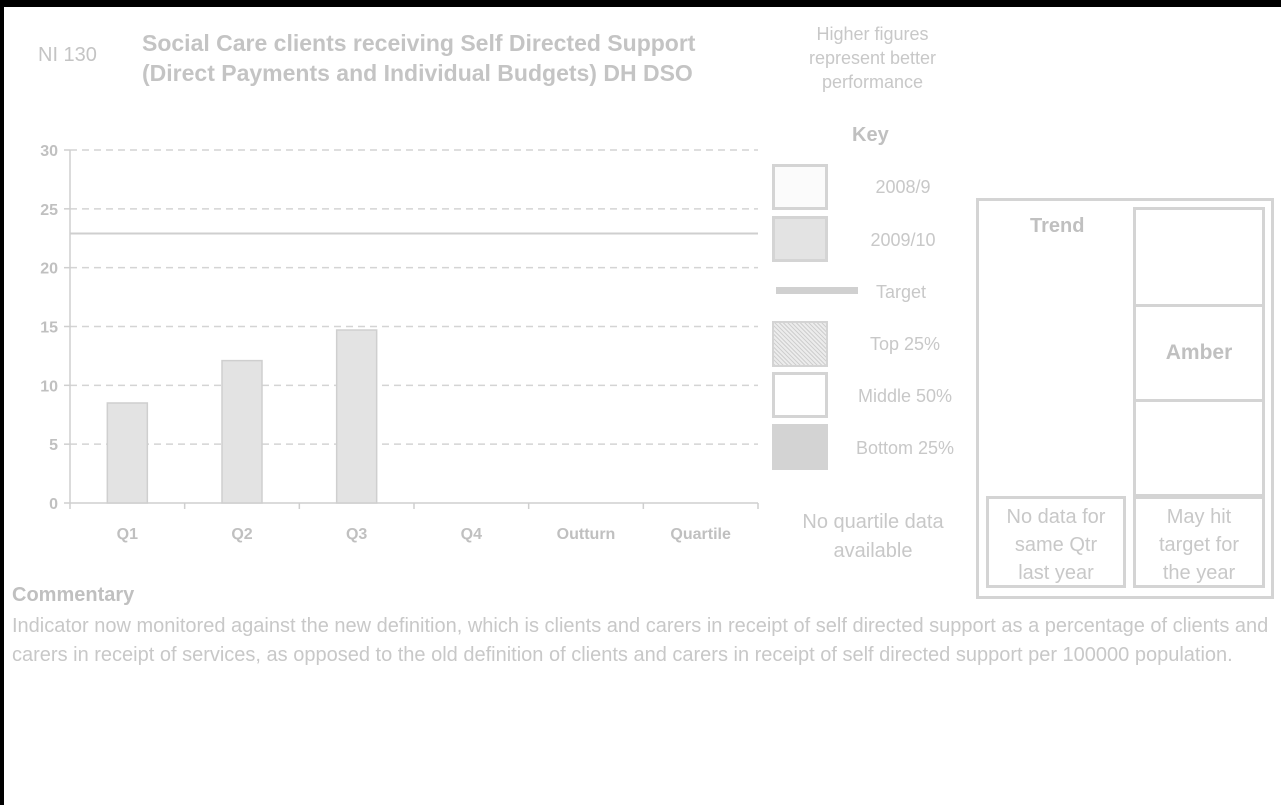  Describe the element at coordinates (67, 55) in the screenshot. I see `indicator-code: NI 130` at that location.